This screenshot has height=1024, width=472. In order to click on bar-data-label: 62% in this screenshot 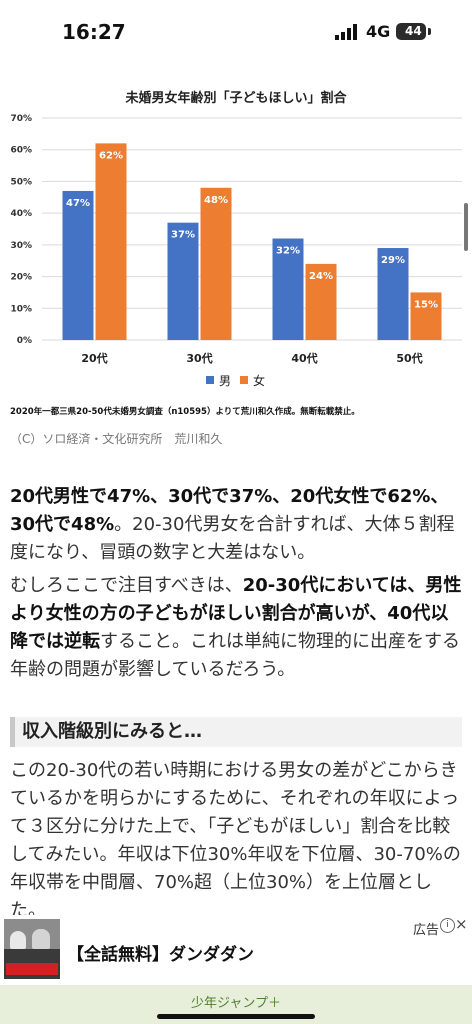, I will do `click(111, 155)`.